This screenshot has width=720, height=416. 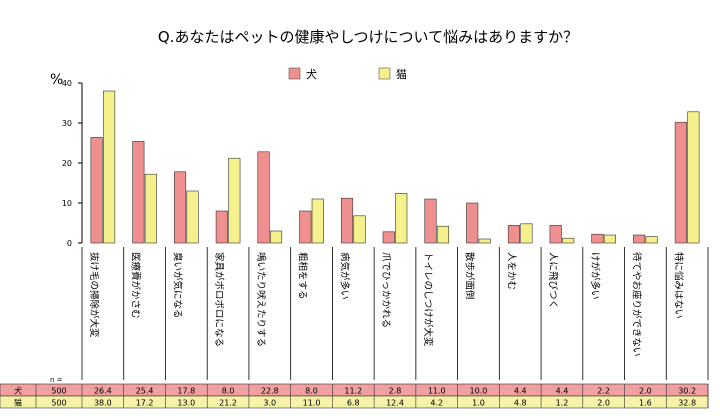 I want to click on category-label: 特に悩みはない, so click(x=678, y=285).